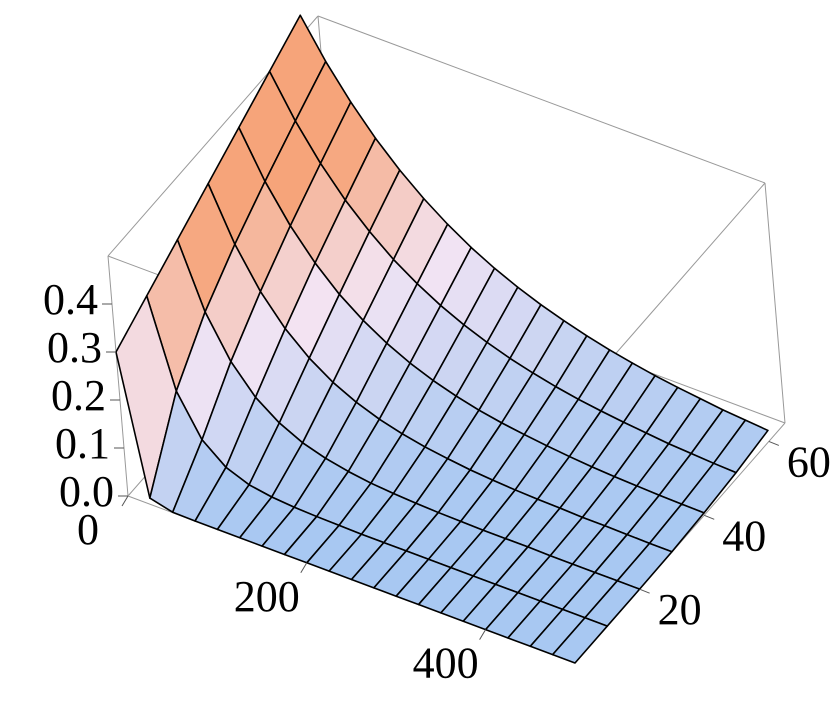 Image resolution: width=830 pixels, height=711 pixels. I want to click on z-tick-label: 0.1, so click(82, 443).